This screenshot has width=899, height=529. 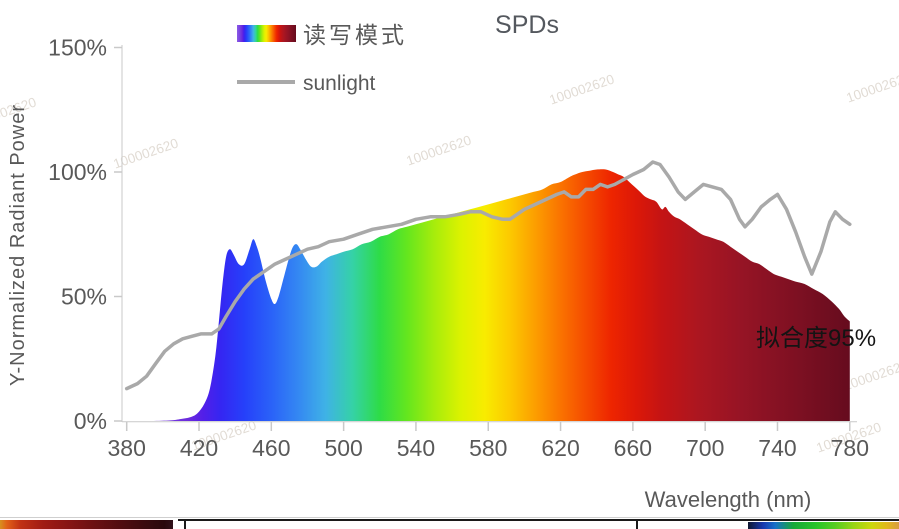 What do you see at coordinates (77, 48) in the screenshot?
I see `y-tick-label: 150%` at bounding box center [77, 48].